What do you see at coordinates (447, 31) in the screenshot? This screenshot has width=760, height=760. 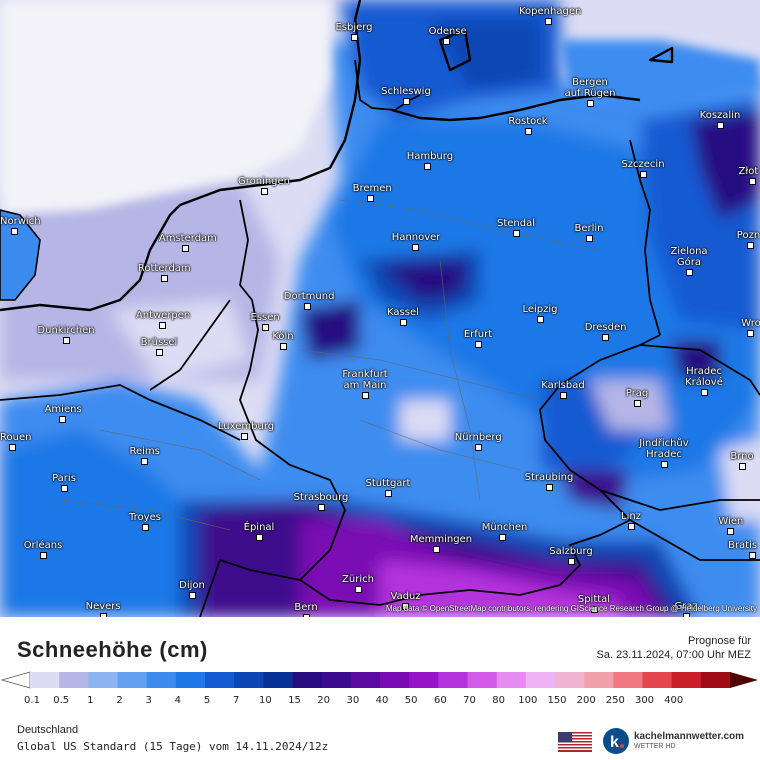 I see `city-label: Odense` at bounding box center [447, 31].